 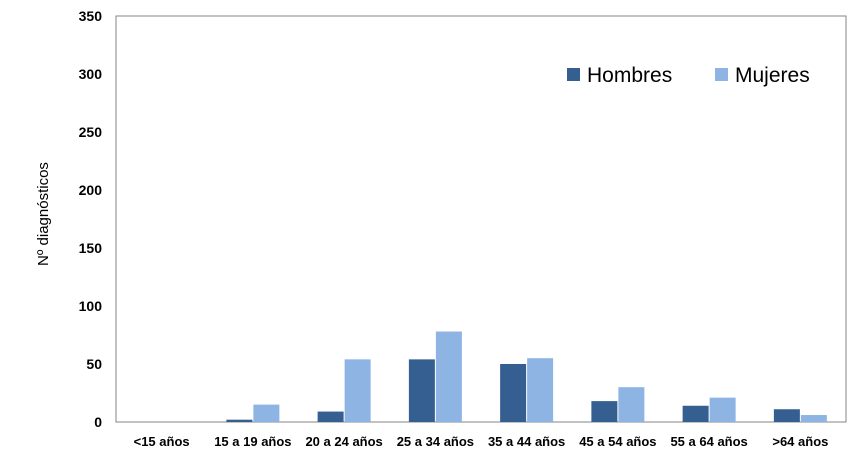 I want to click on y-axis-ticks: 0 50 100 150 200 250 300 350, so click(x=91, y=219).